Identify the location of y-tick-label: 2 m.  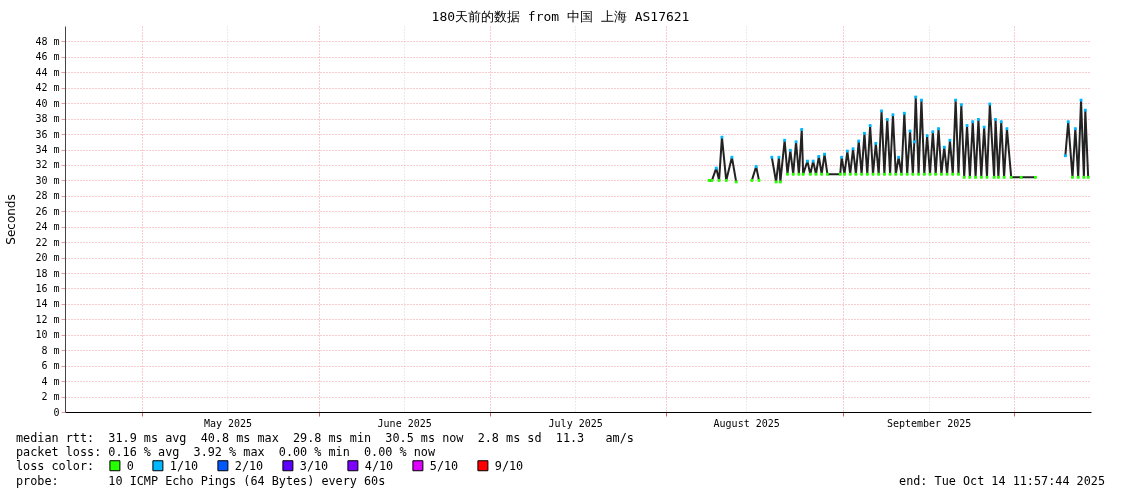
(50, 397).